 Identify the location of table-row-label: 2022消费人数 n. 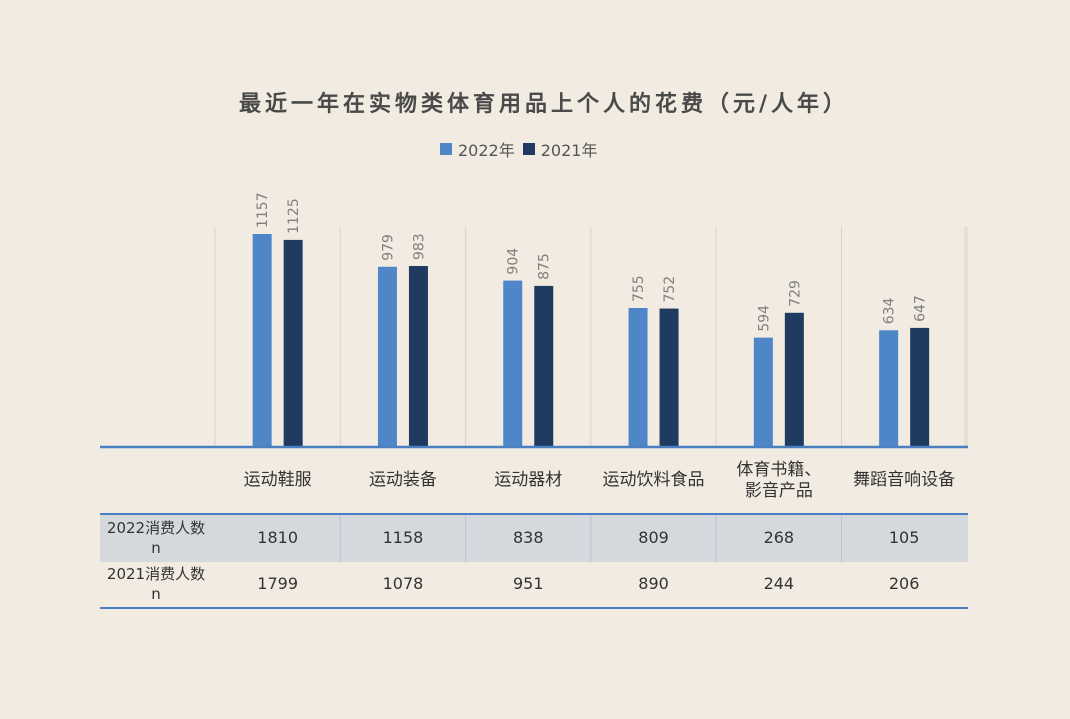
(156, 538).